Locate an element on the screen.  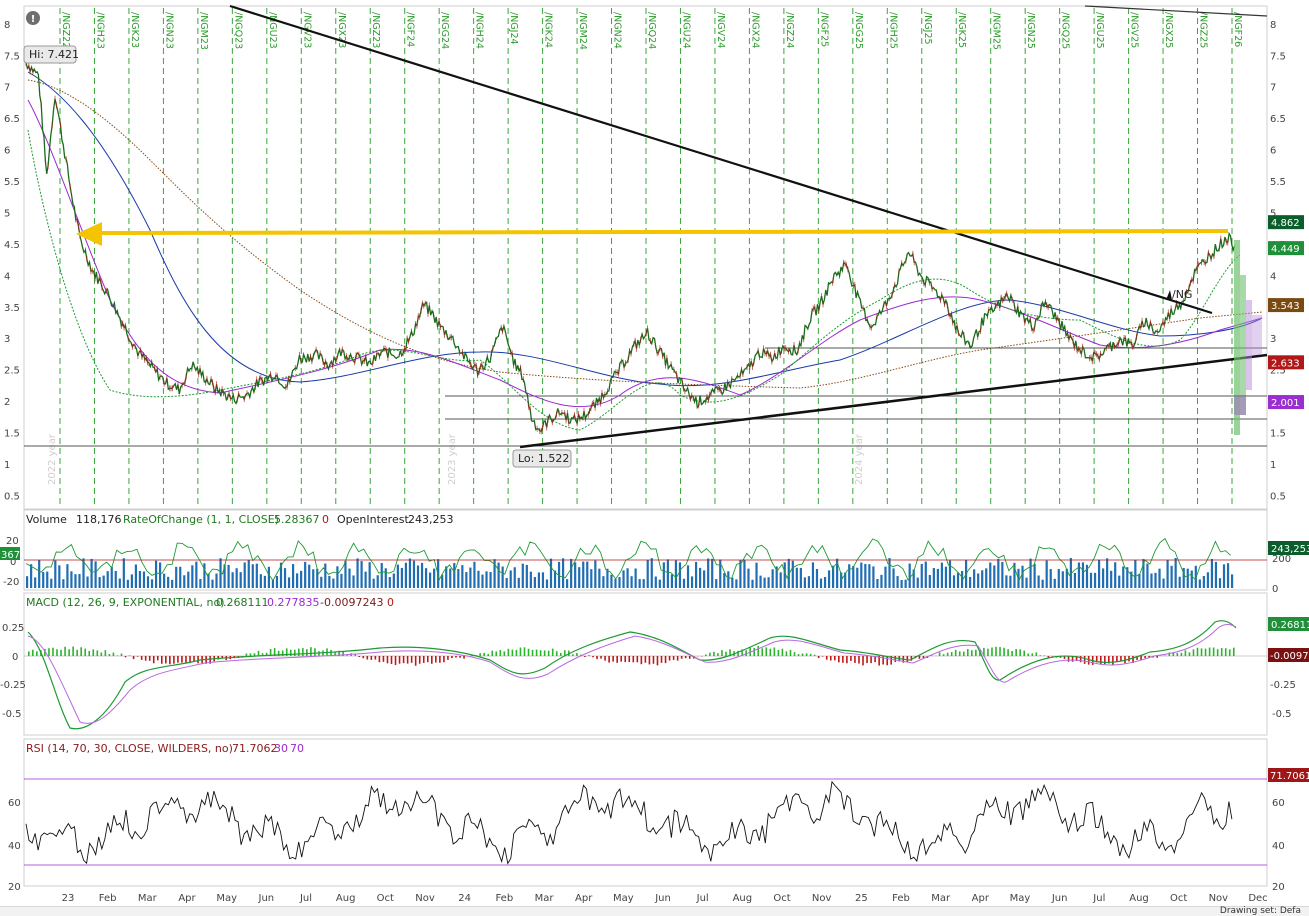
time-tick: Jul is located at coordinates (702, 898).